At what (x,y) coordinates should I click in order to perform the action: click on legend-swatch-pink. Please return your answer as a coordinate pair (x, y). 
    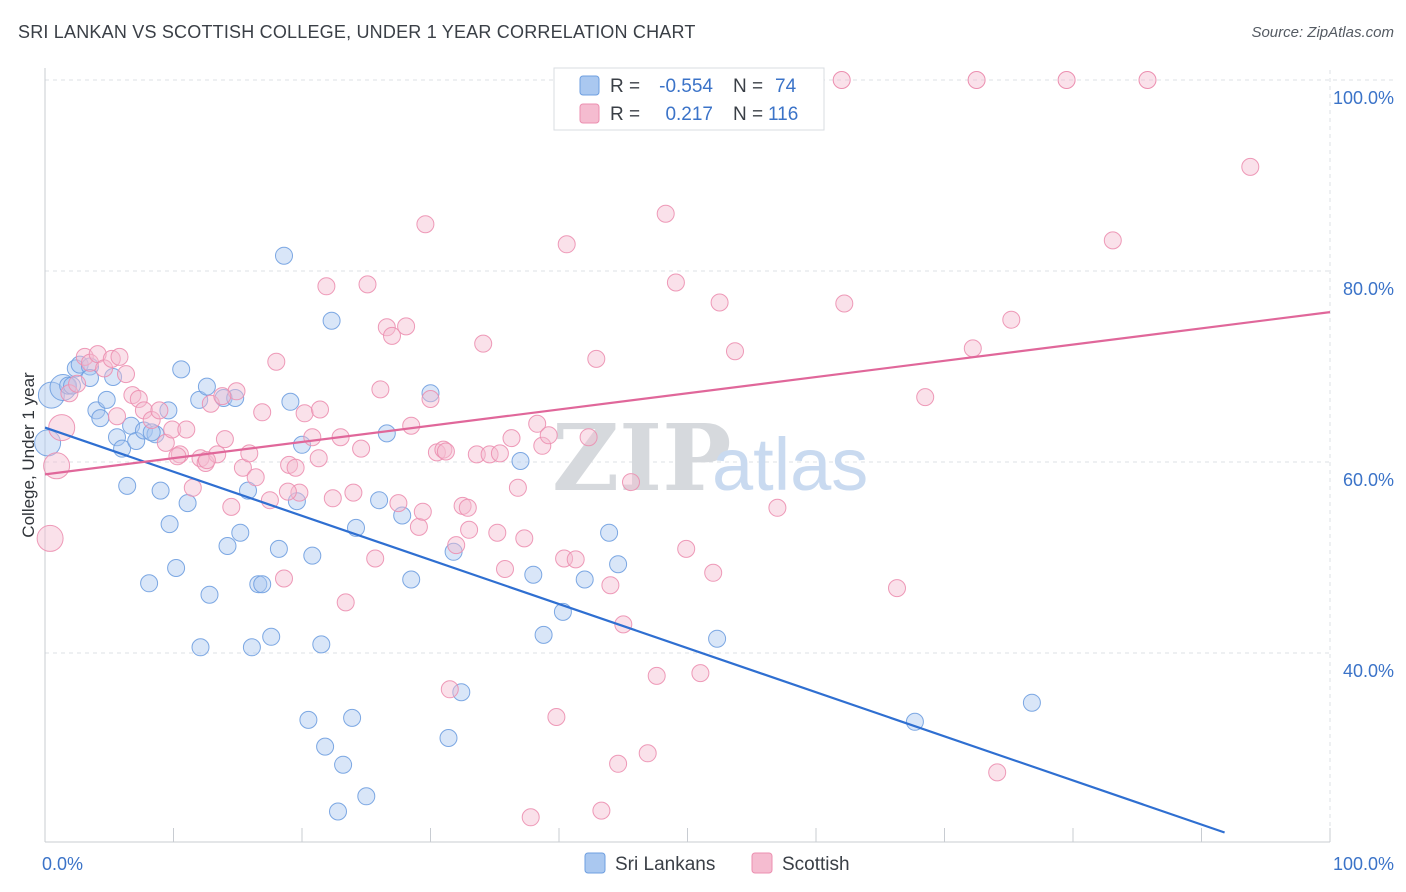
    Looking at the image, I should click on (589, 113).